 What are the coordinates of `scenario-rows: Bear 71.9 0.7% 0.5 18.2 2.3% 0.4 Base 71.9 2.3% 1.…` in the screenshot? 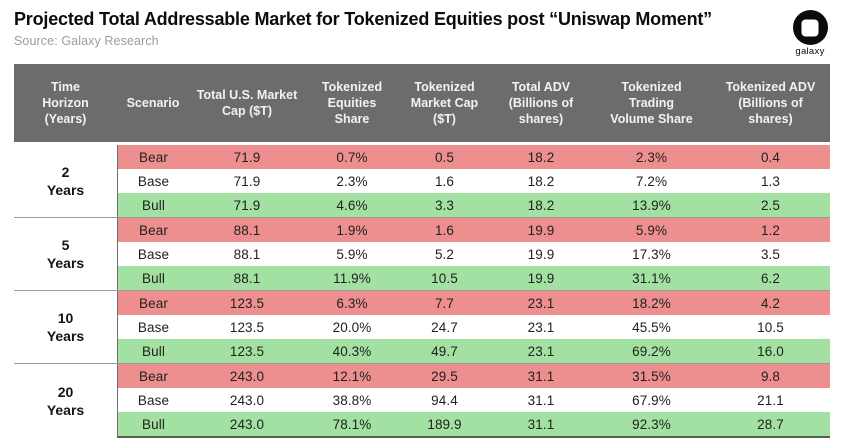 It's located at (473, 181).